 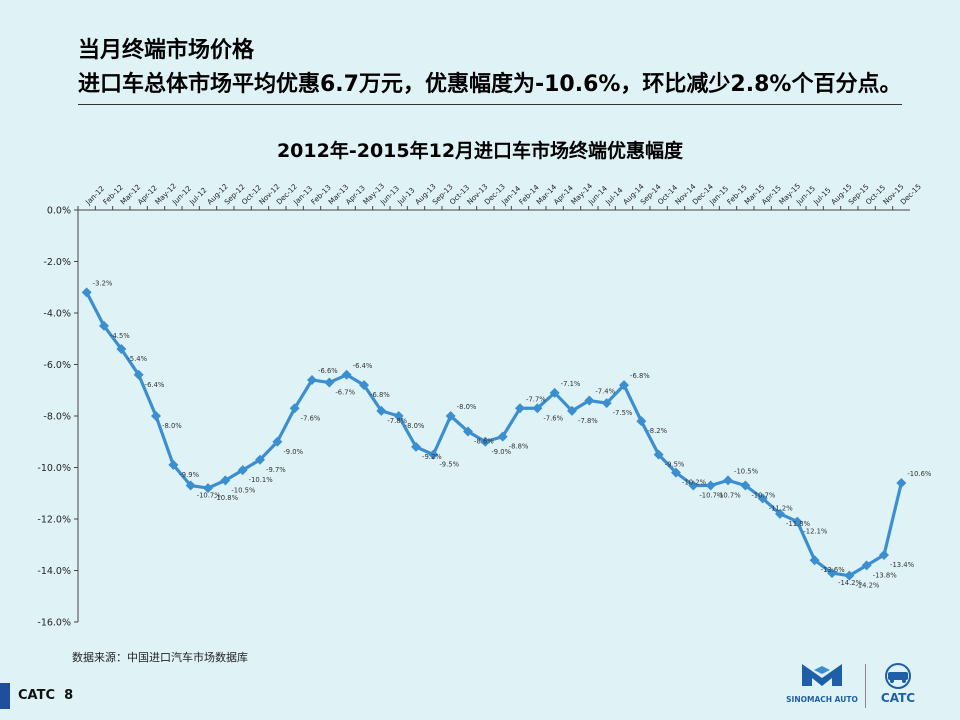 I want to click on y-tick-label: -16.0%, so click(x=54, y=623).